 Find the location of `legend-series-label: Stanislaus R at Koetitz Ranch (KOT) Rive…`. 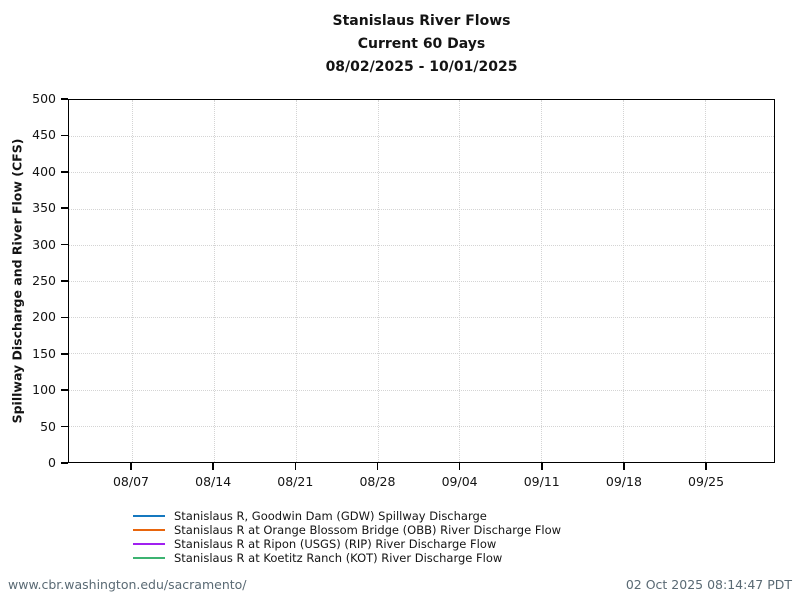

legend-series-label: Stanislaus R at Koetitz Ranch (KOT) Rive… is located at coordinates (338, 558).